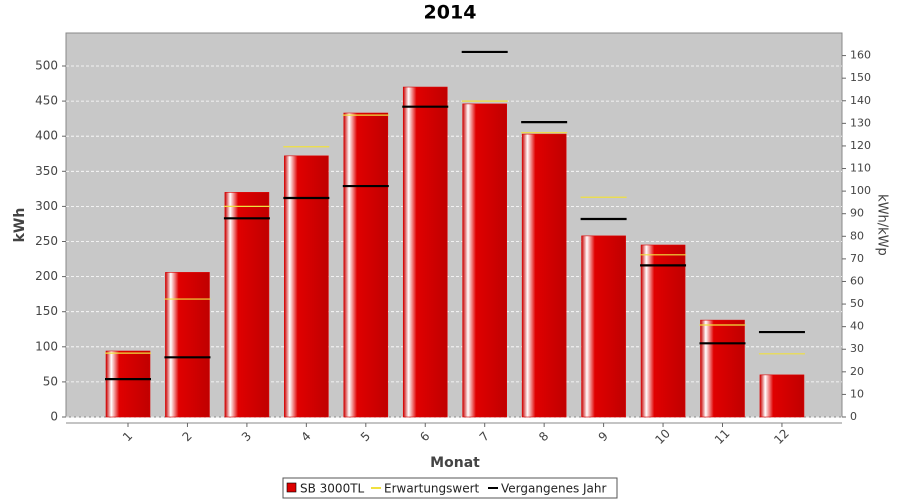 The image size is (900, 500). What do you see at coordinates (860, 77) in the screenshot?
I see `y2-tick-label: 150` at bounding box center [860, 77].